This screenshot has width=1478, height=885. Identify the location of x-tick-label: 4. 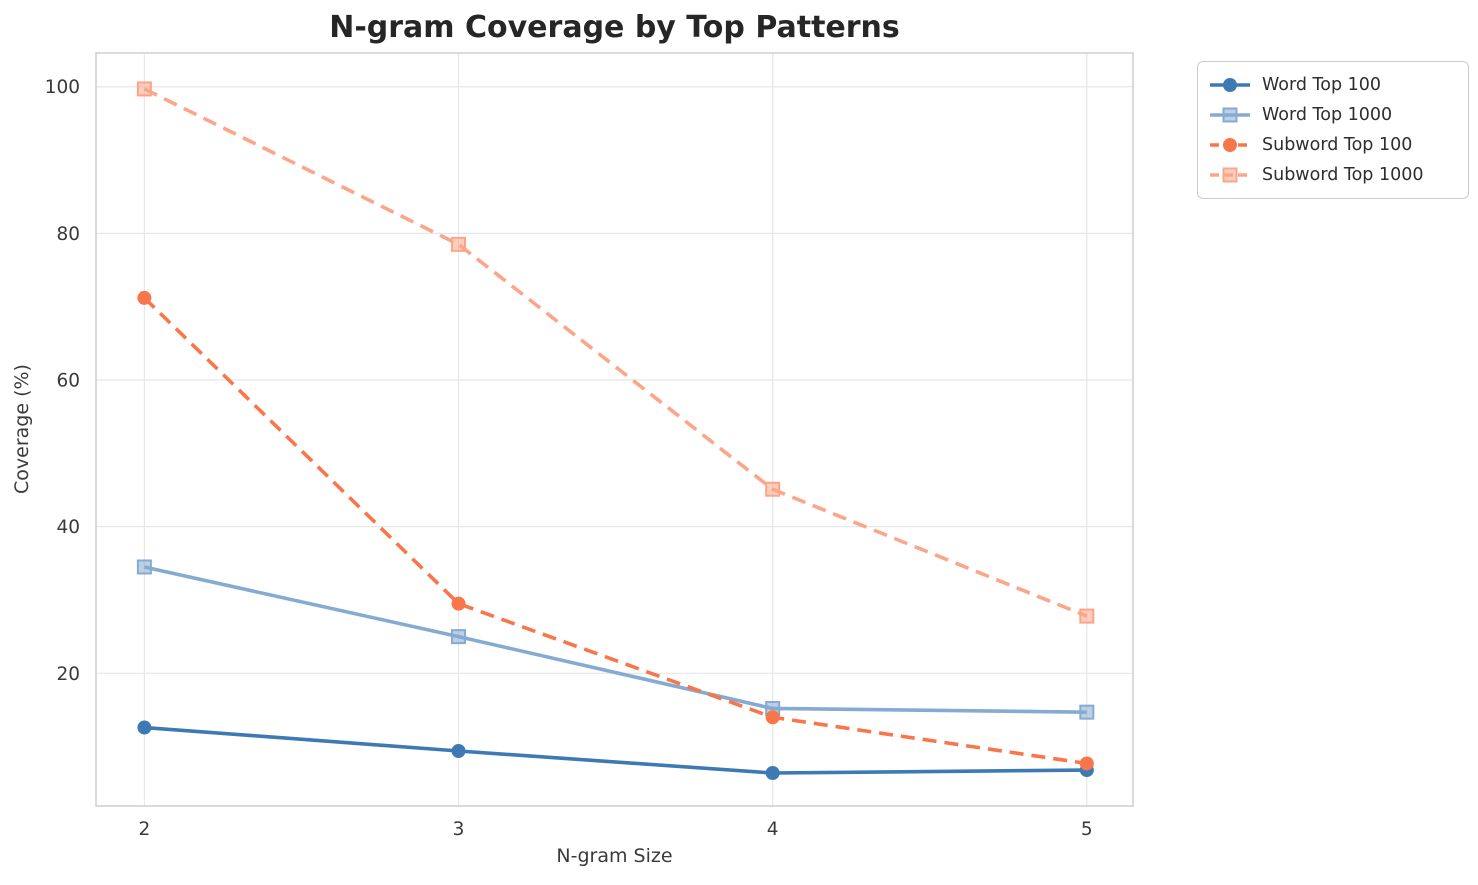
(773, 829).